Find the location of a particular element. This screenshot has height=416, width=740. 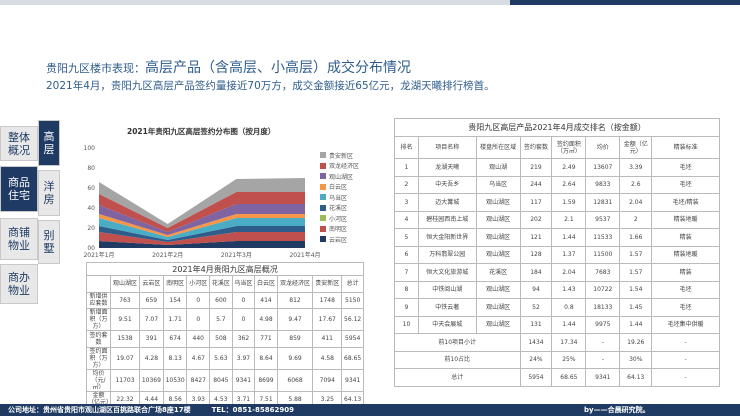

table-header-cell: 观山湖区 is located at coordinates (125, 284).